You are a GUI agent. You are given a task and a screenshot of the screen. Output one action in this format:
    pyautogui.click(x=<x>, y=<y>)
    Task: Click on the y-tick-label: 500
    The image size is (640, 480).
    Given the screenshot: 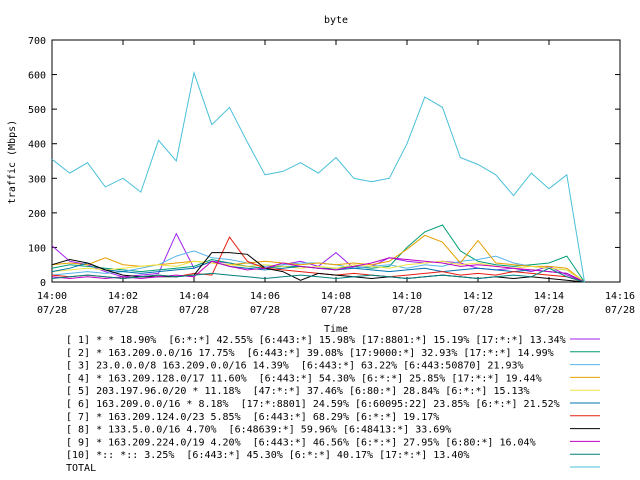 What is the action you would take?
    pyautogui.click(x=37, y=110)
    